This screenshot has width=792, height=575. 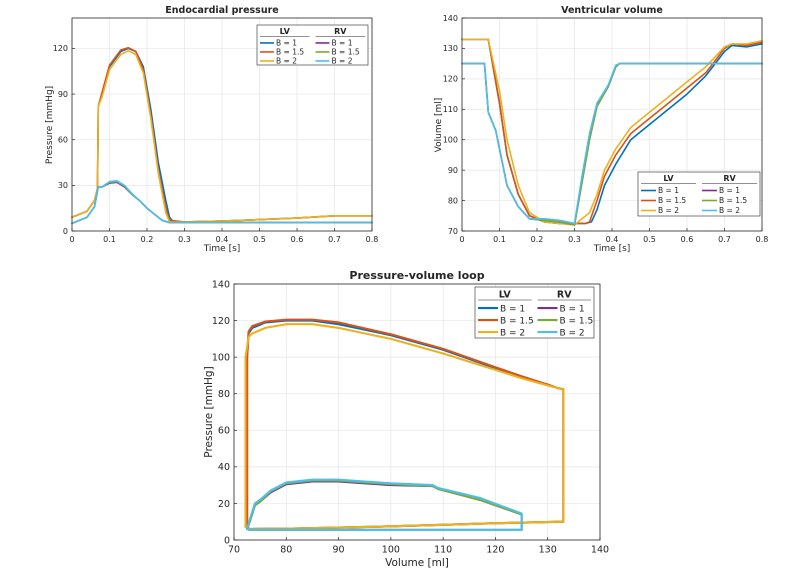 I want to click on pvloop-legend-label-lv-b1: B = 1, so click(x=512, y=309).